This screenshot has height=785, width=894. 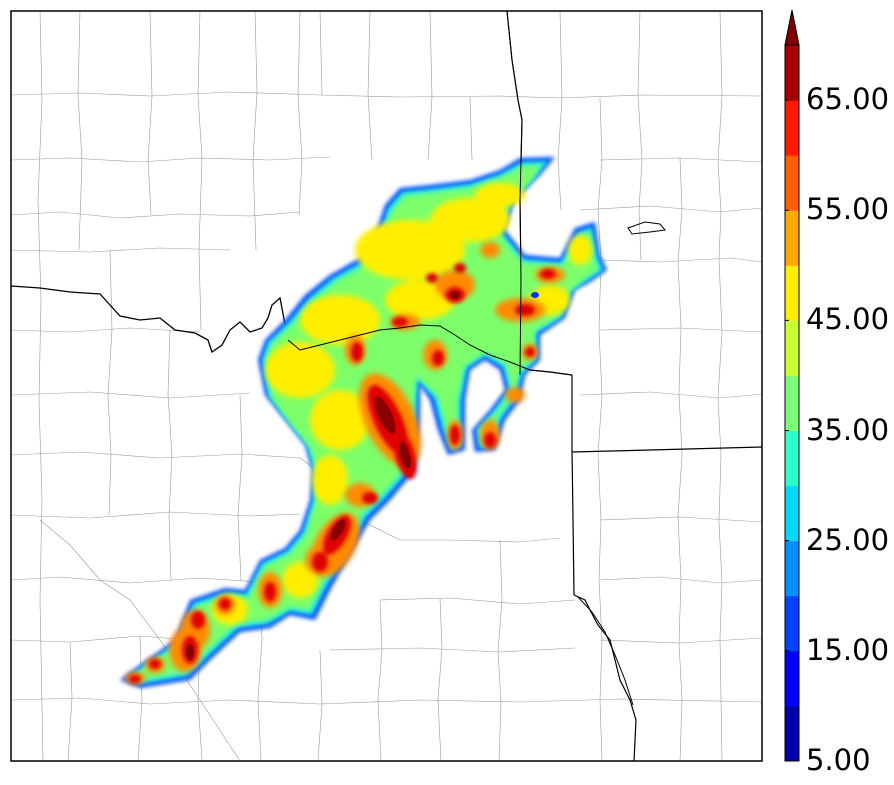 What do you see at coordinates (848, 209) in the screenshot?
I see `colorbar-tick-label: 55.00` at bounding box center [848, 209].